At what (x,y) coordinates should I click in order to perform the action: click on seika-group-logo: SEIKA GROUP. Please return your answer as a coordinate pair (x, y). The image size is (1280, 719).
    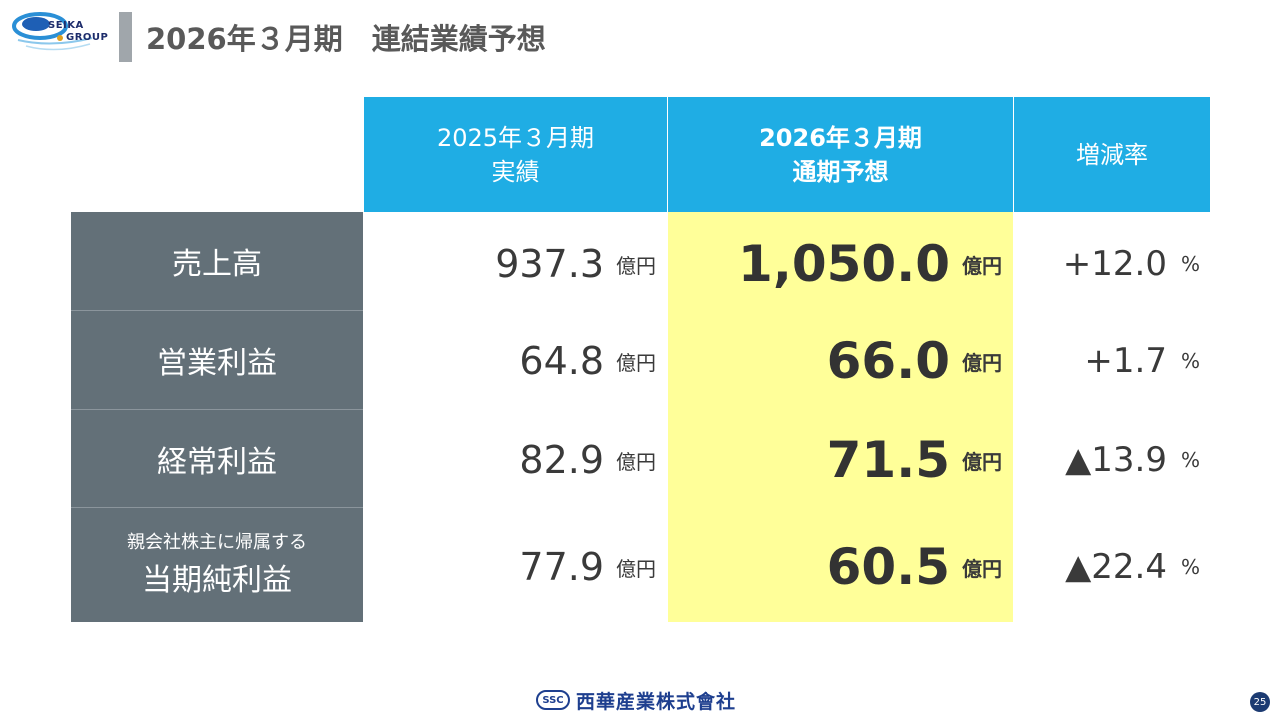
    Looking at the image, I should click on (60, 34).